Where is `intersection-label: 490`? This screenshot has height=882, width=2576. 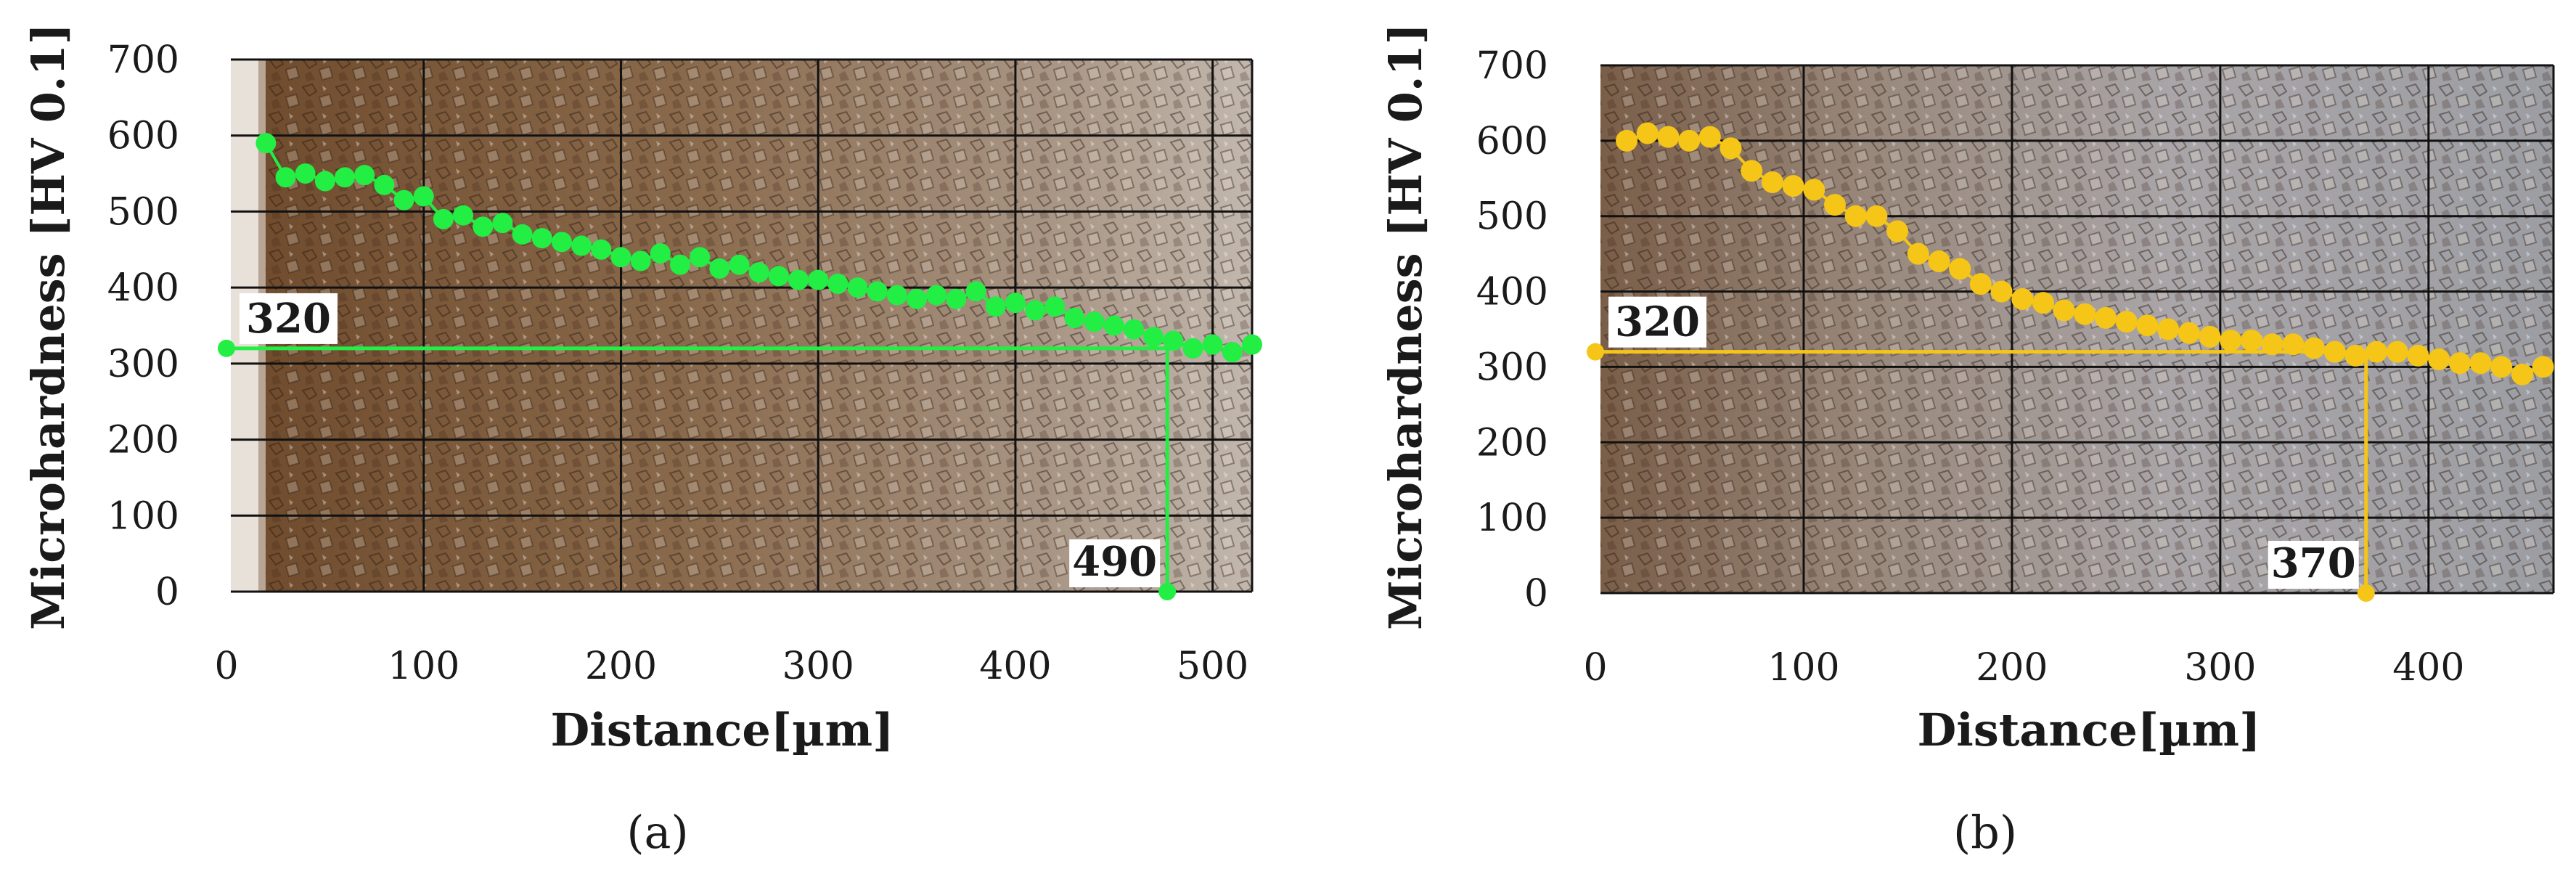 intersection-label: 490 is located at coordinates (1115, 562).